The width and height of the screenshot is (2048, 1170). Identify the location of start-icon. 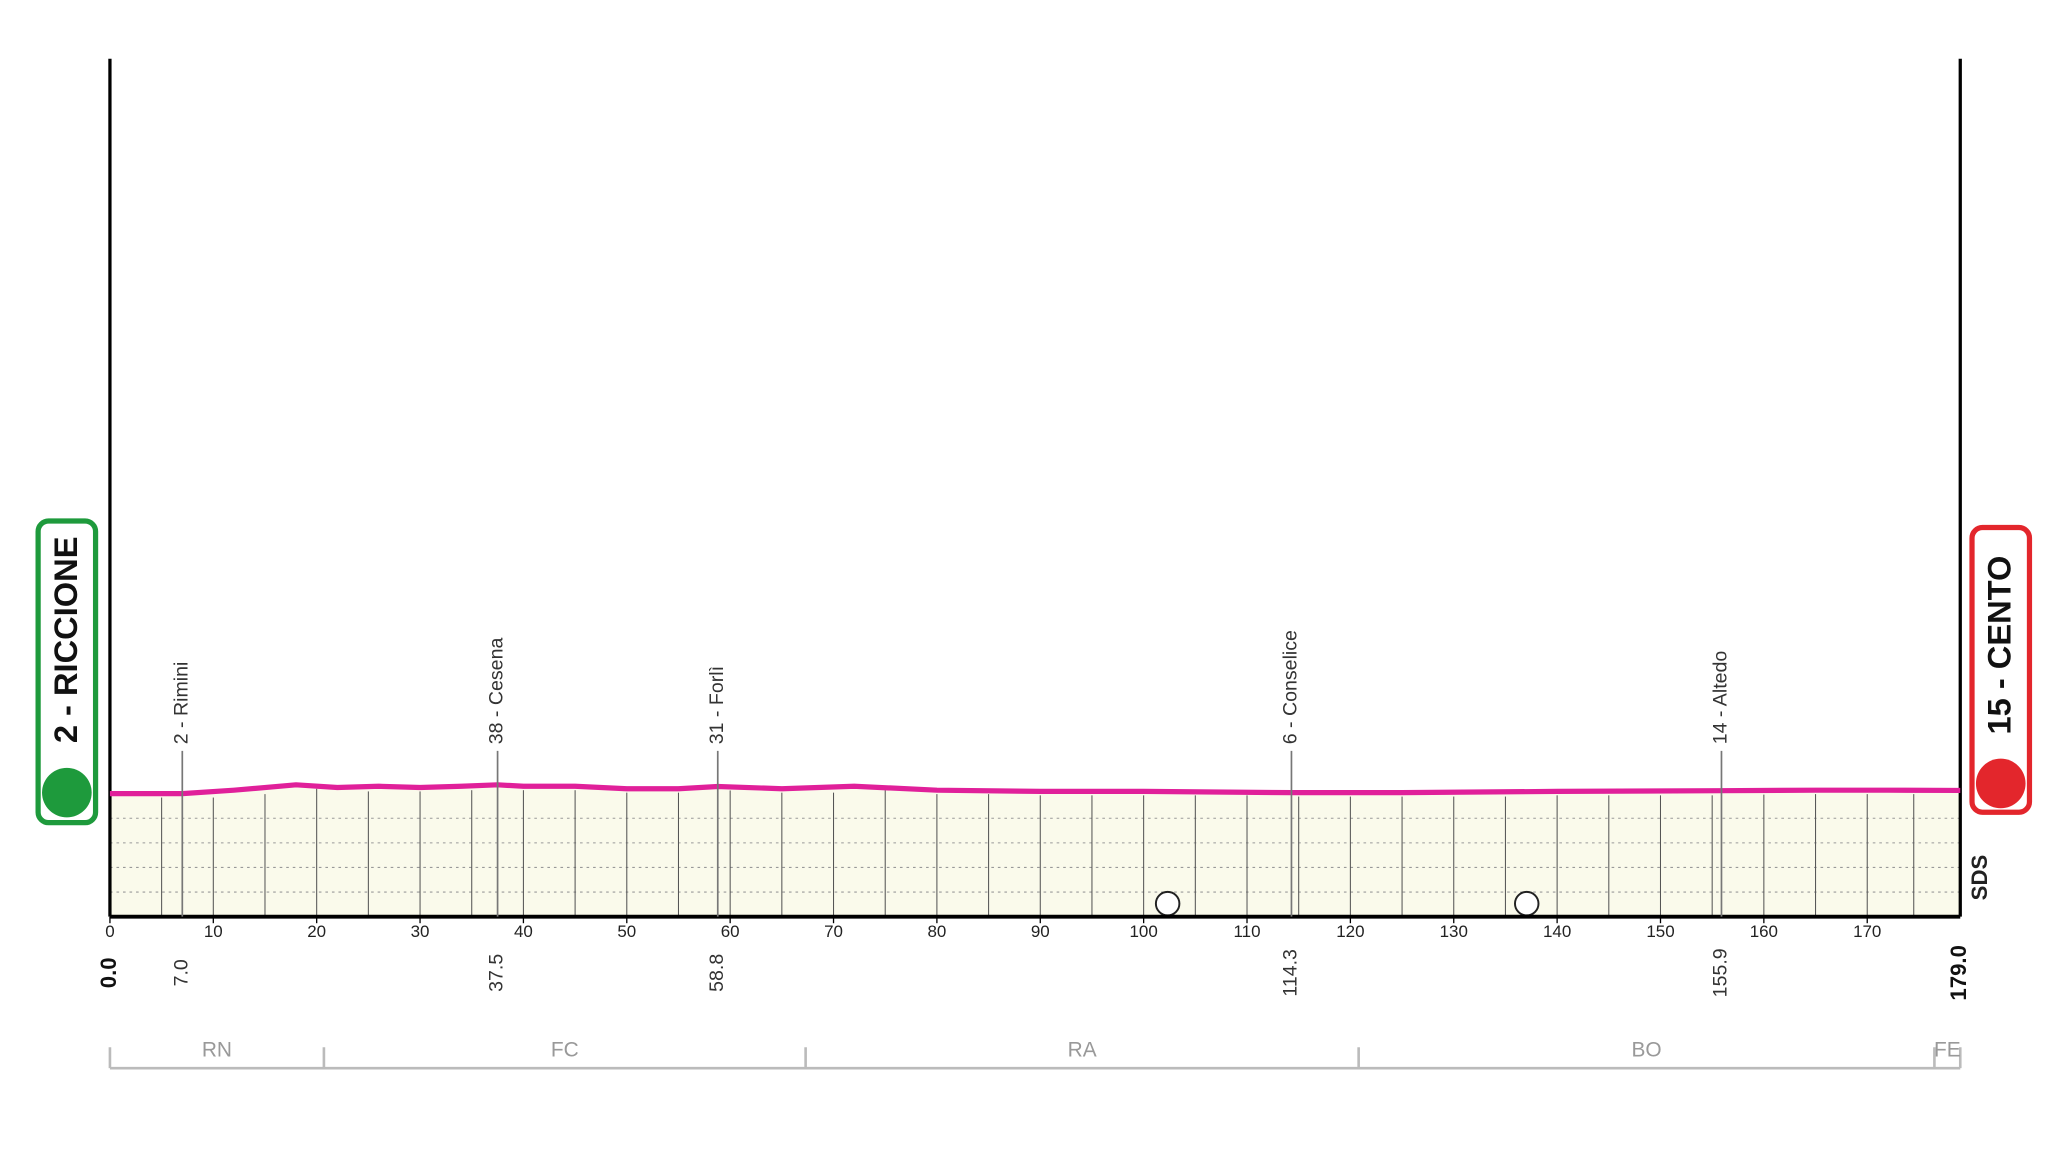
(67, 792).